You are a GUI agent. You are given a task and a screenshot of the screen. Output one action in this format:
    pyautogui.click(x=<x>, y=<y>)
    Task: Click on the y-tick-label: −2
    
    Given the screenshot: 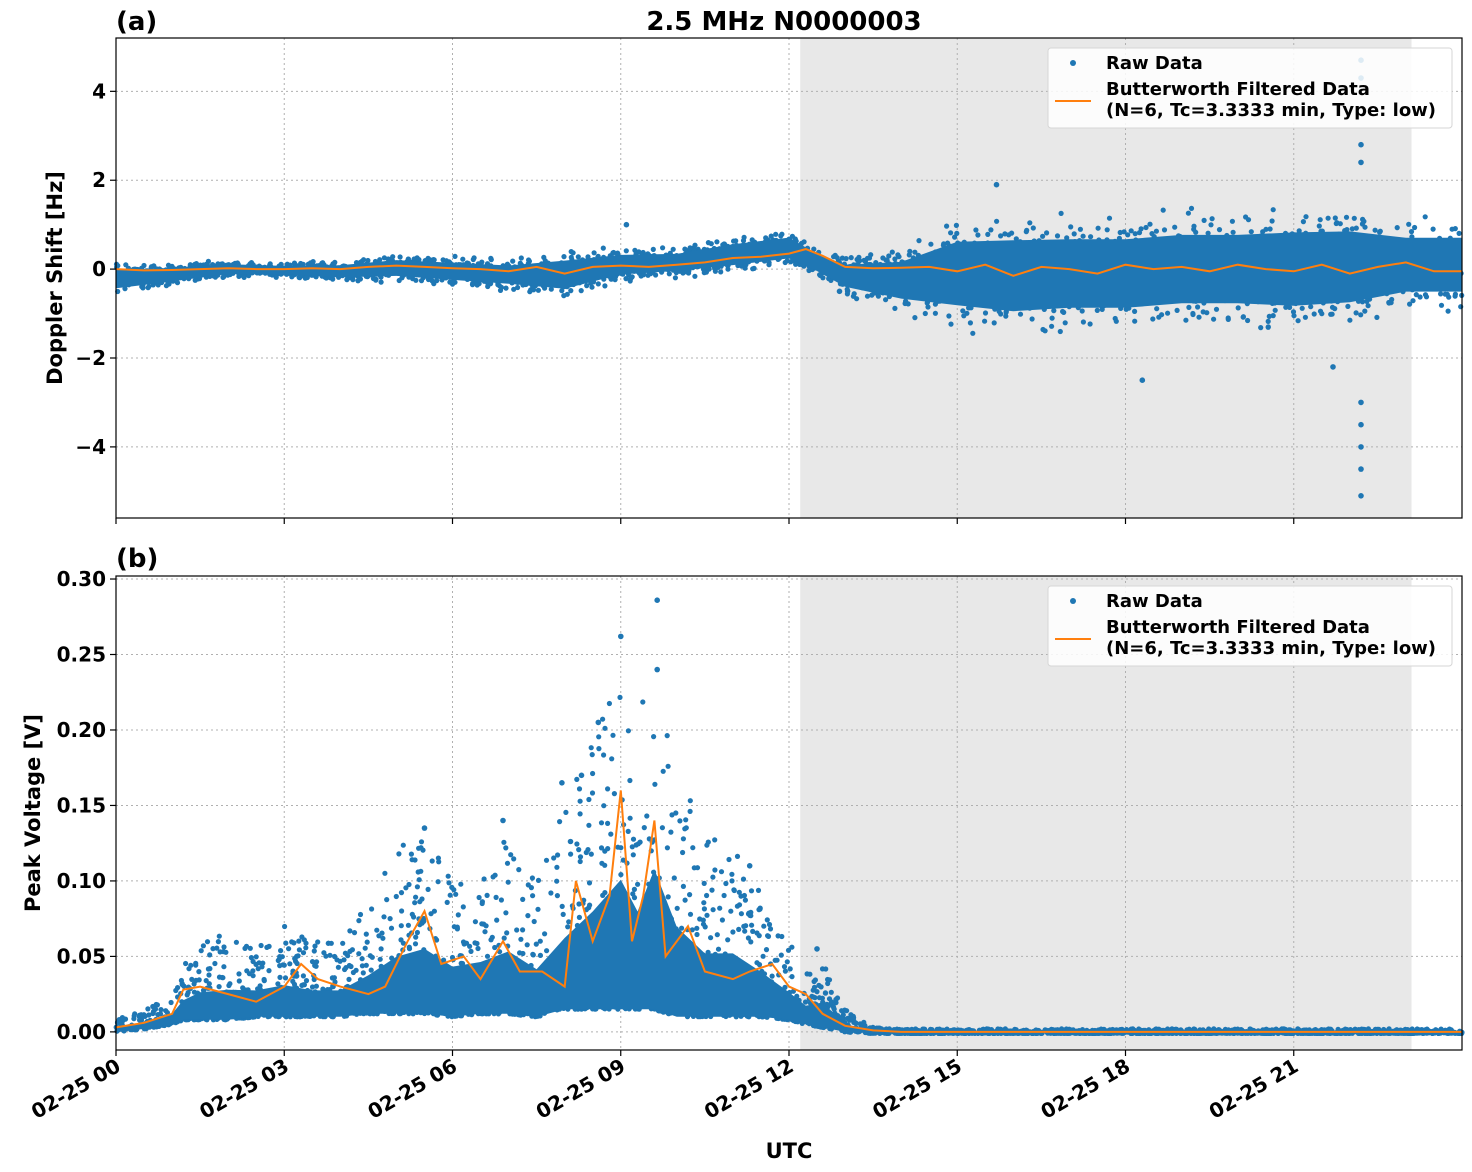 What is the action you would take?
    pyautogui.click(x=90, y=358)
    